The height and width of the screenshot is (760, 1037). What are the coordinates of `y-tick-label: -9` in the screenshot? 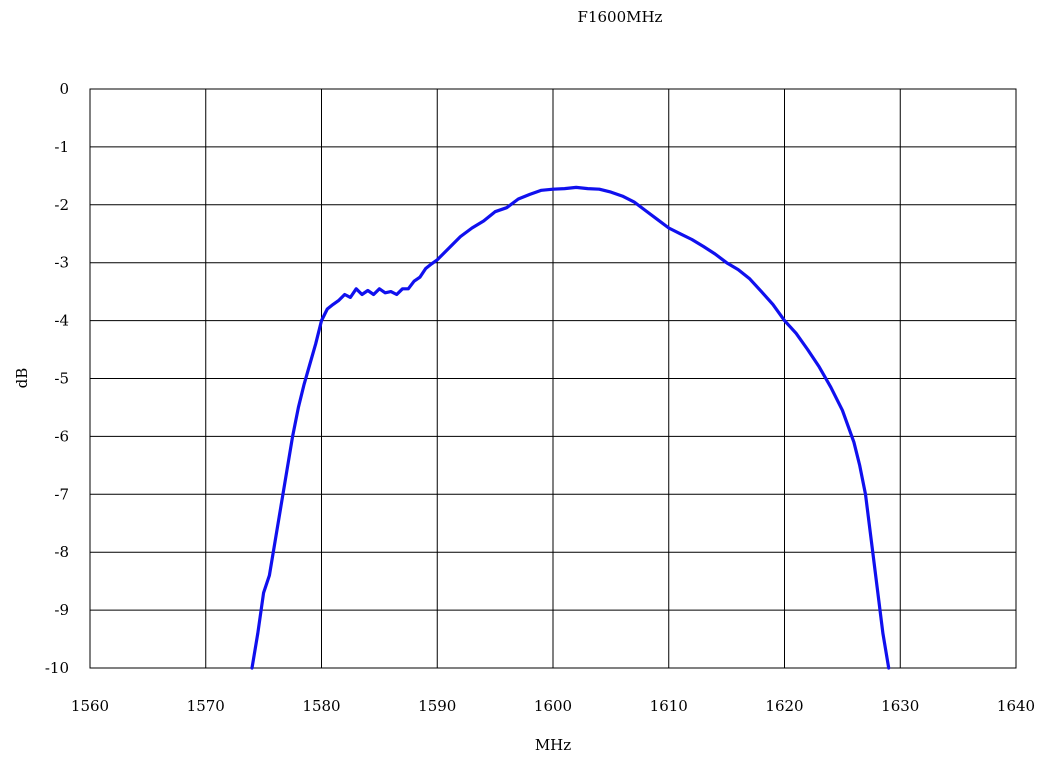 It's located at (61, 610).